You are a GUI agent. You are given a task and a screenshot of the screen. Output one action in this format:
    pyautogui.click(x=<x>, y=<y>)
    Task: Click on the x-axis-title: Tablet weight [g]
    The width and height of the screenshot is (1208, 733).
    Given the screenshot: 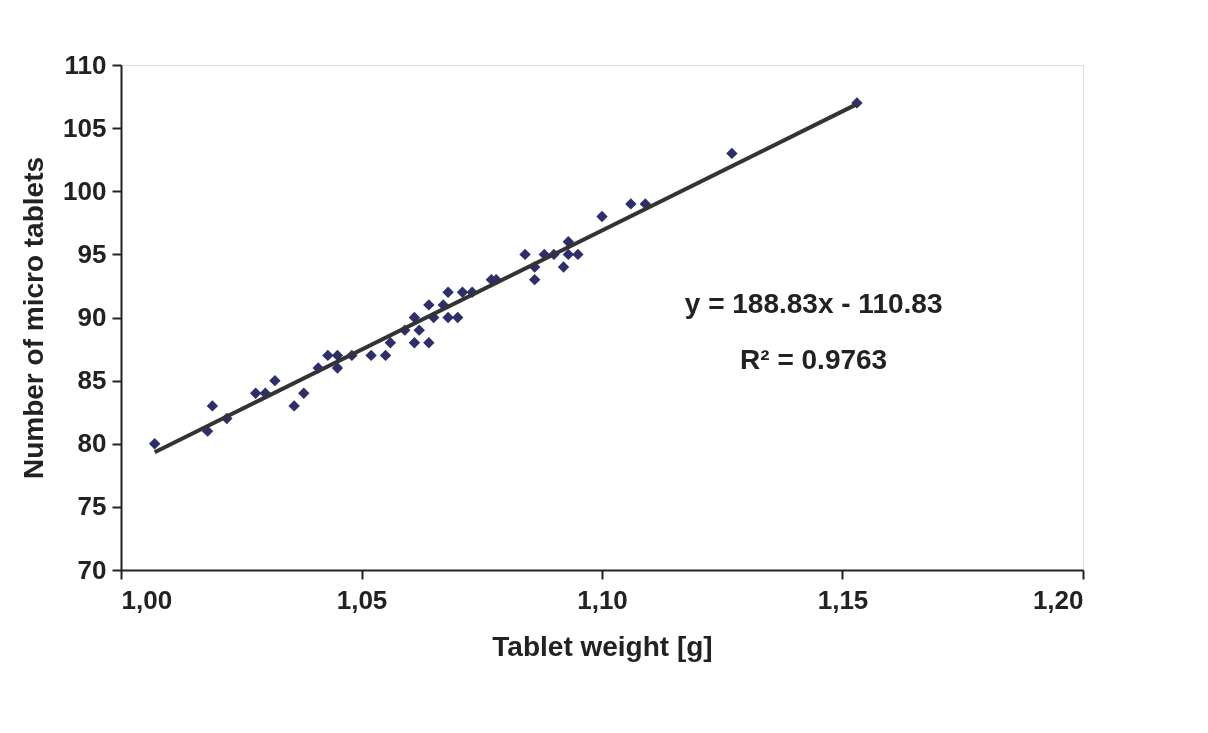 What is the action you would take?
    pyautogui.click(x=602, y=646)
    